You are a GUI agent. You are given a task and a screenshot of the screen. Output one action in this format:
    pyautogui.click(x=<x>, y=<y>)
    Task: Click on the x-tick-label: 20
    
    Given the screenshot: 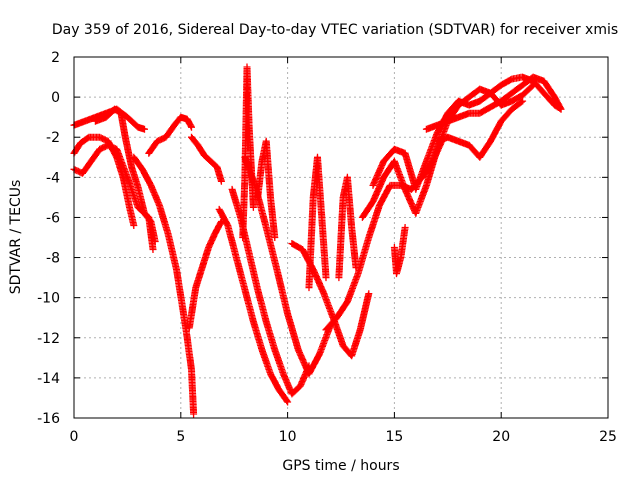 What is the action you would take?
    pyautogui.click(x=501, y=437)
    